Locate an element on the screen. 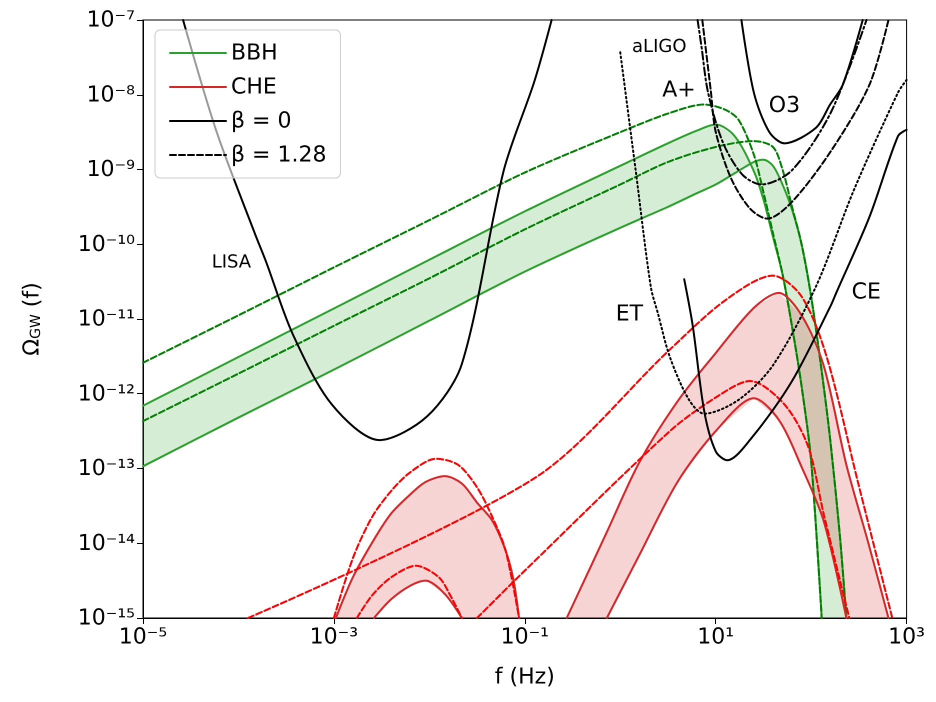 This screenshot has height=702, width=936. legend-label: CHE is located at coordinates (254, 87).